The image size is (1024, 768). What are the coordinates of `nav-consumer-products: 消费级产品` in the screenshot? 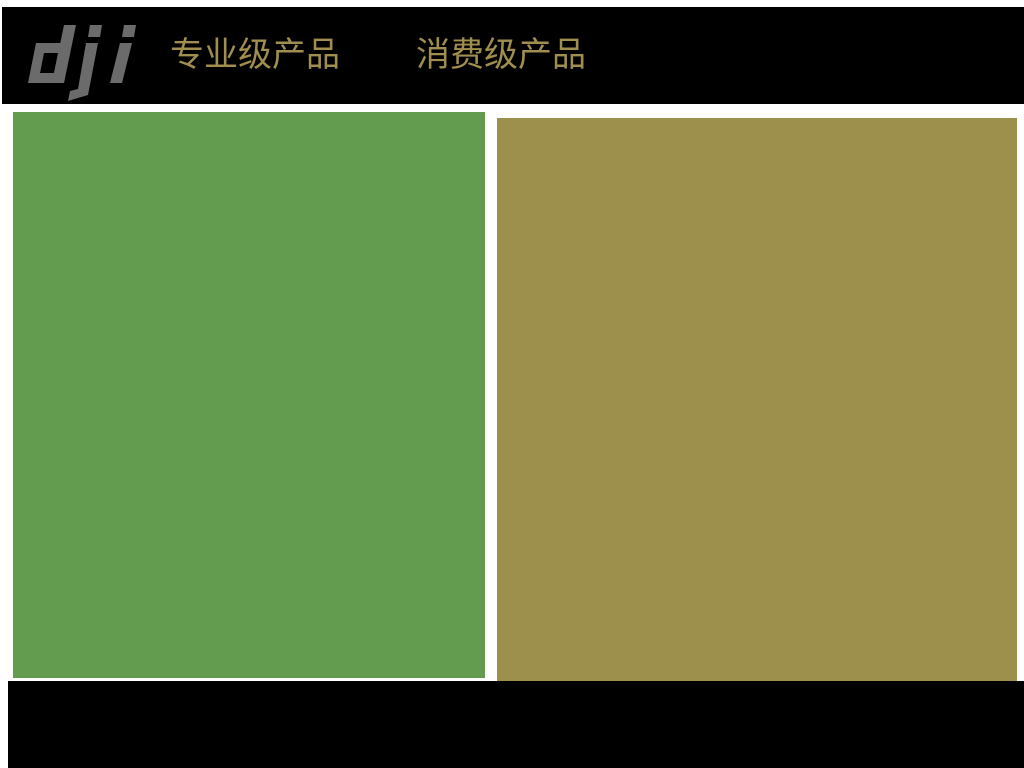 It's located at (501, 55).